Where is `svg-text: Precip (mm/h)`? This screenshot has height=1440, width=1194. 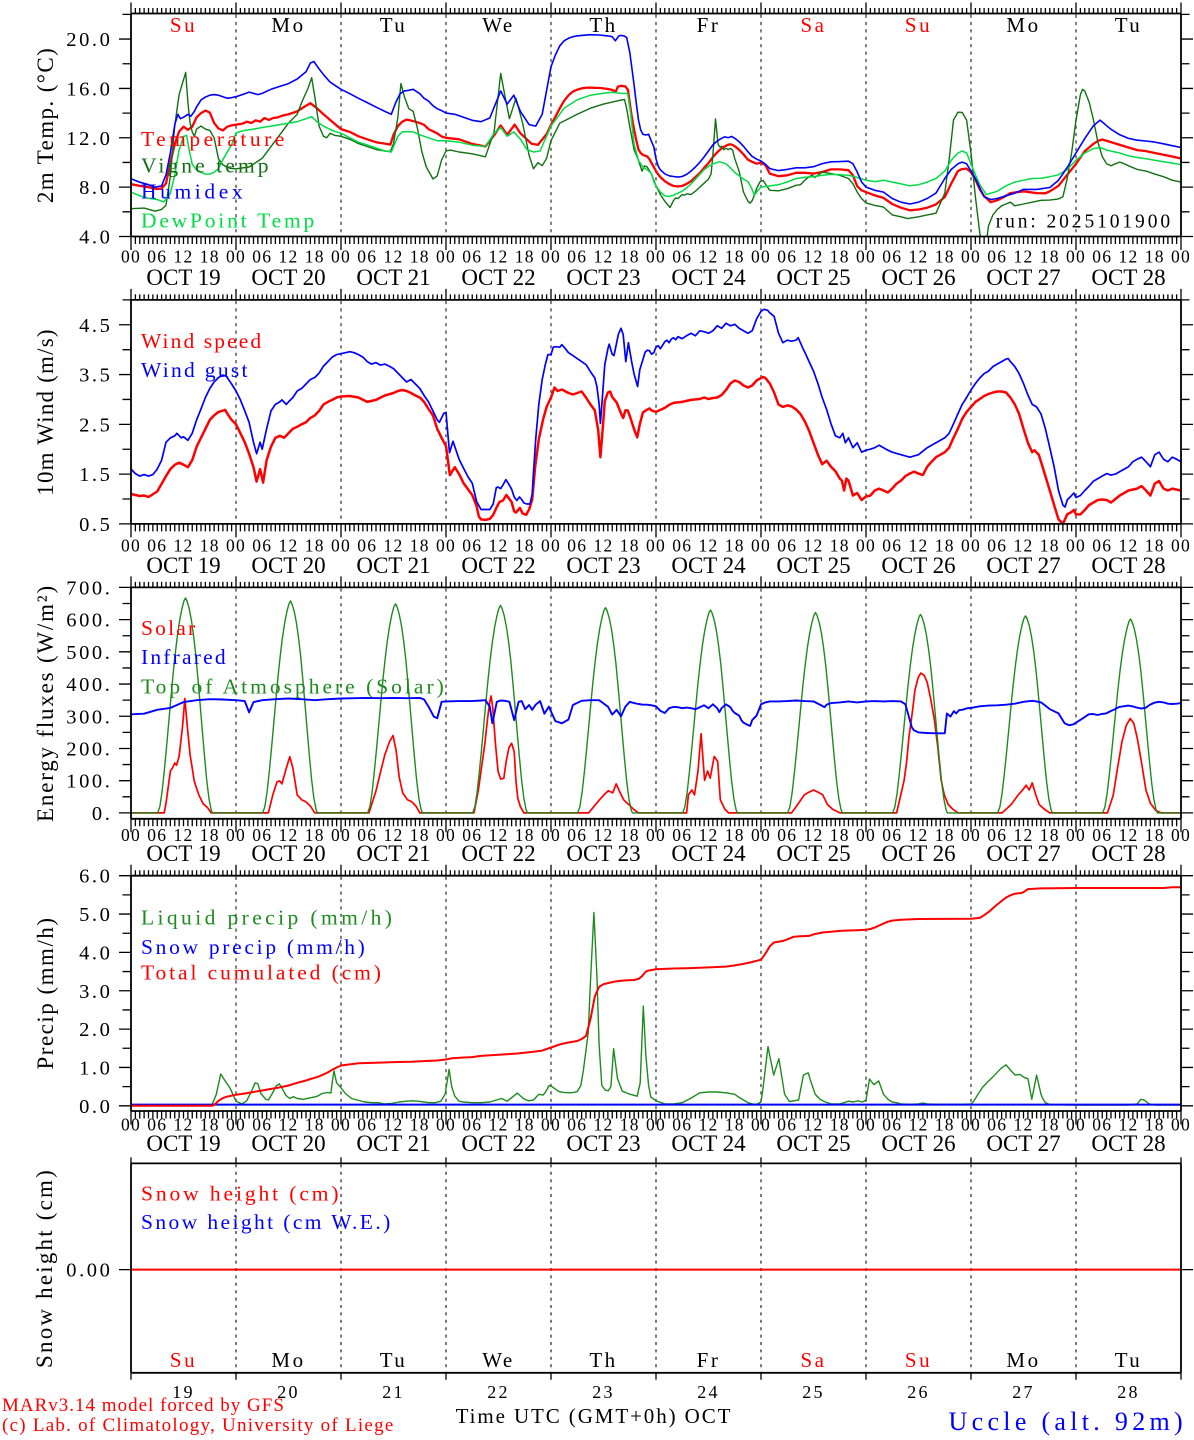 svg-text: Precip (mm/h) is located at coordinates (45, 993).